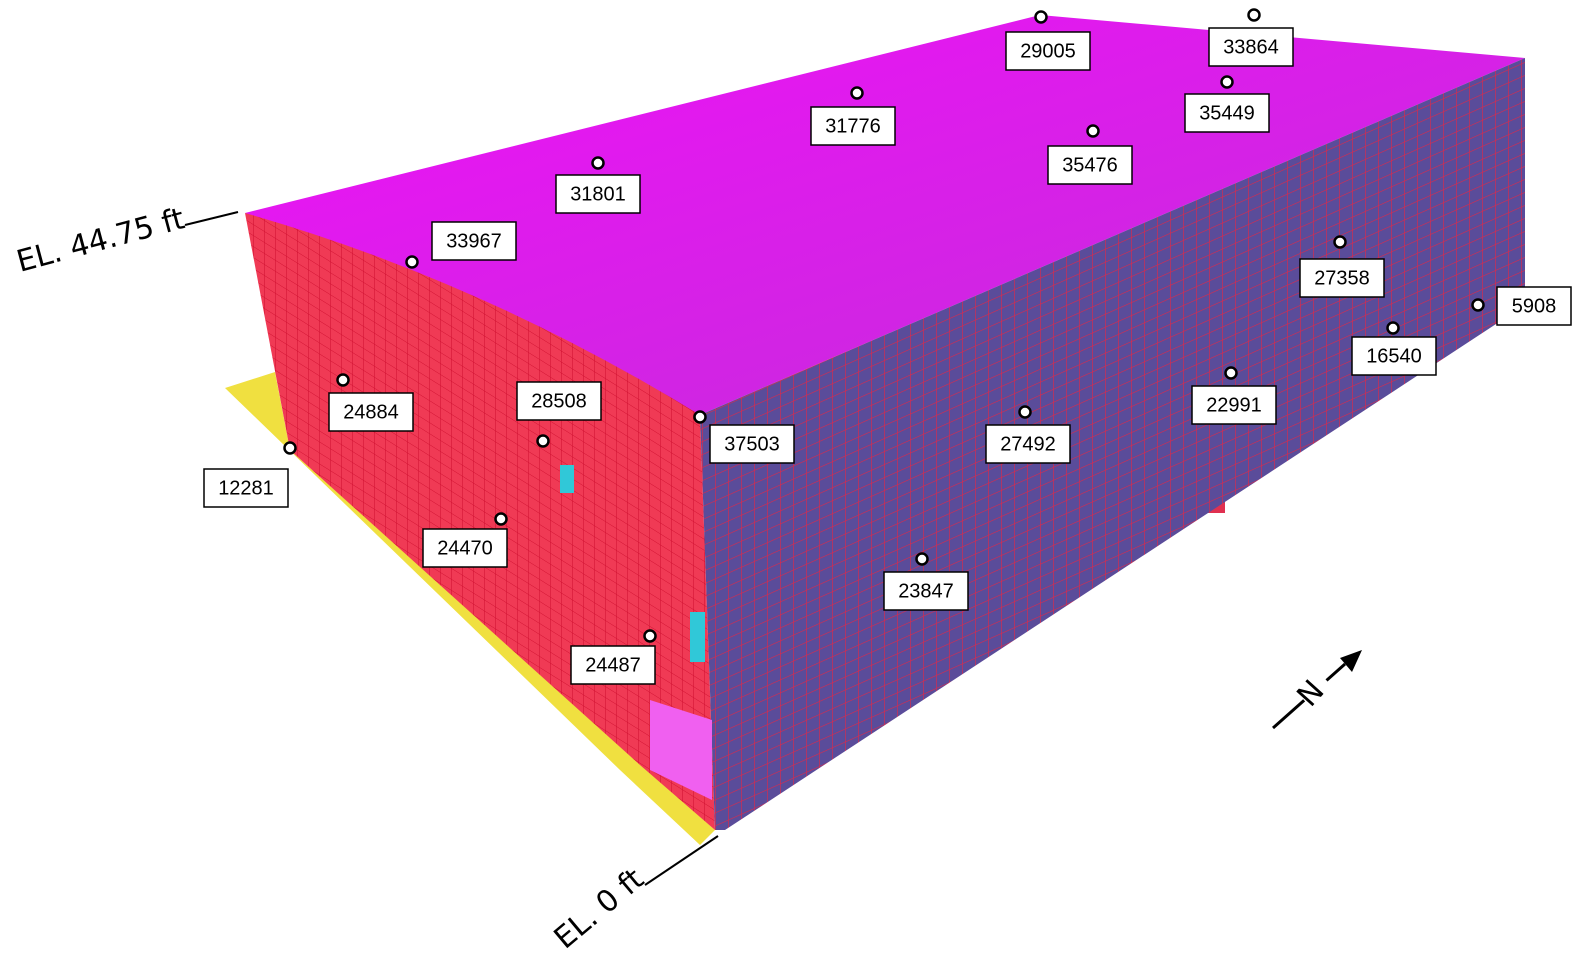  I want to click on node-label: 33864, so click(1251, 47).